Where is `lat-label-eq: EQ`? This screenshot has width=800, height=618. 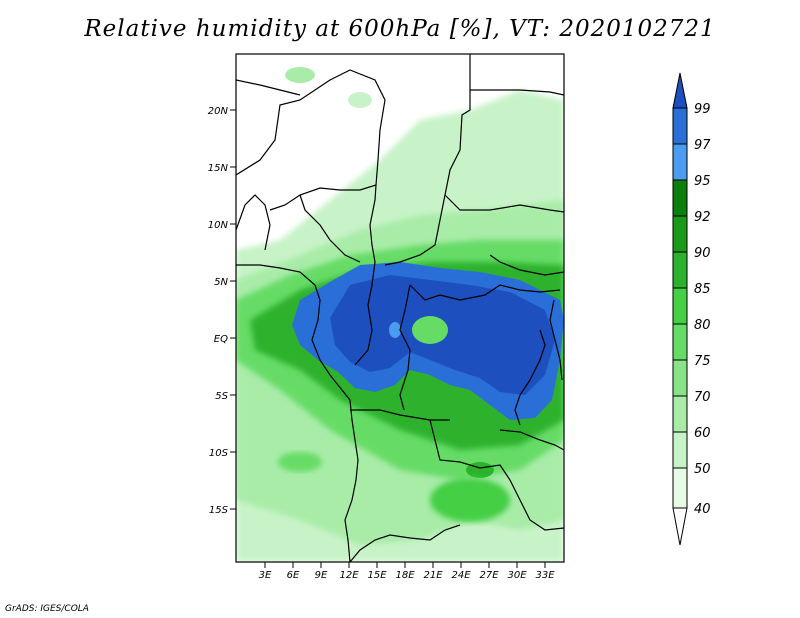
lat-label-eq: EQ is located at coordinates (221, 339).